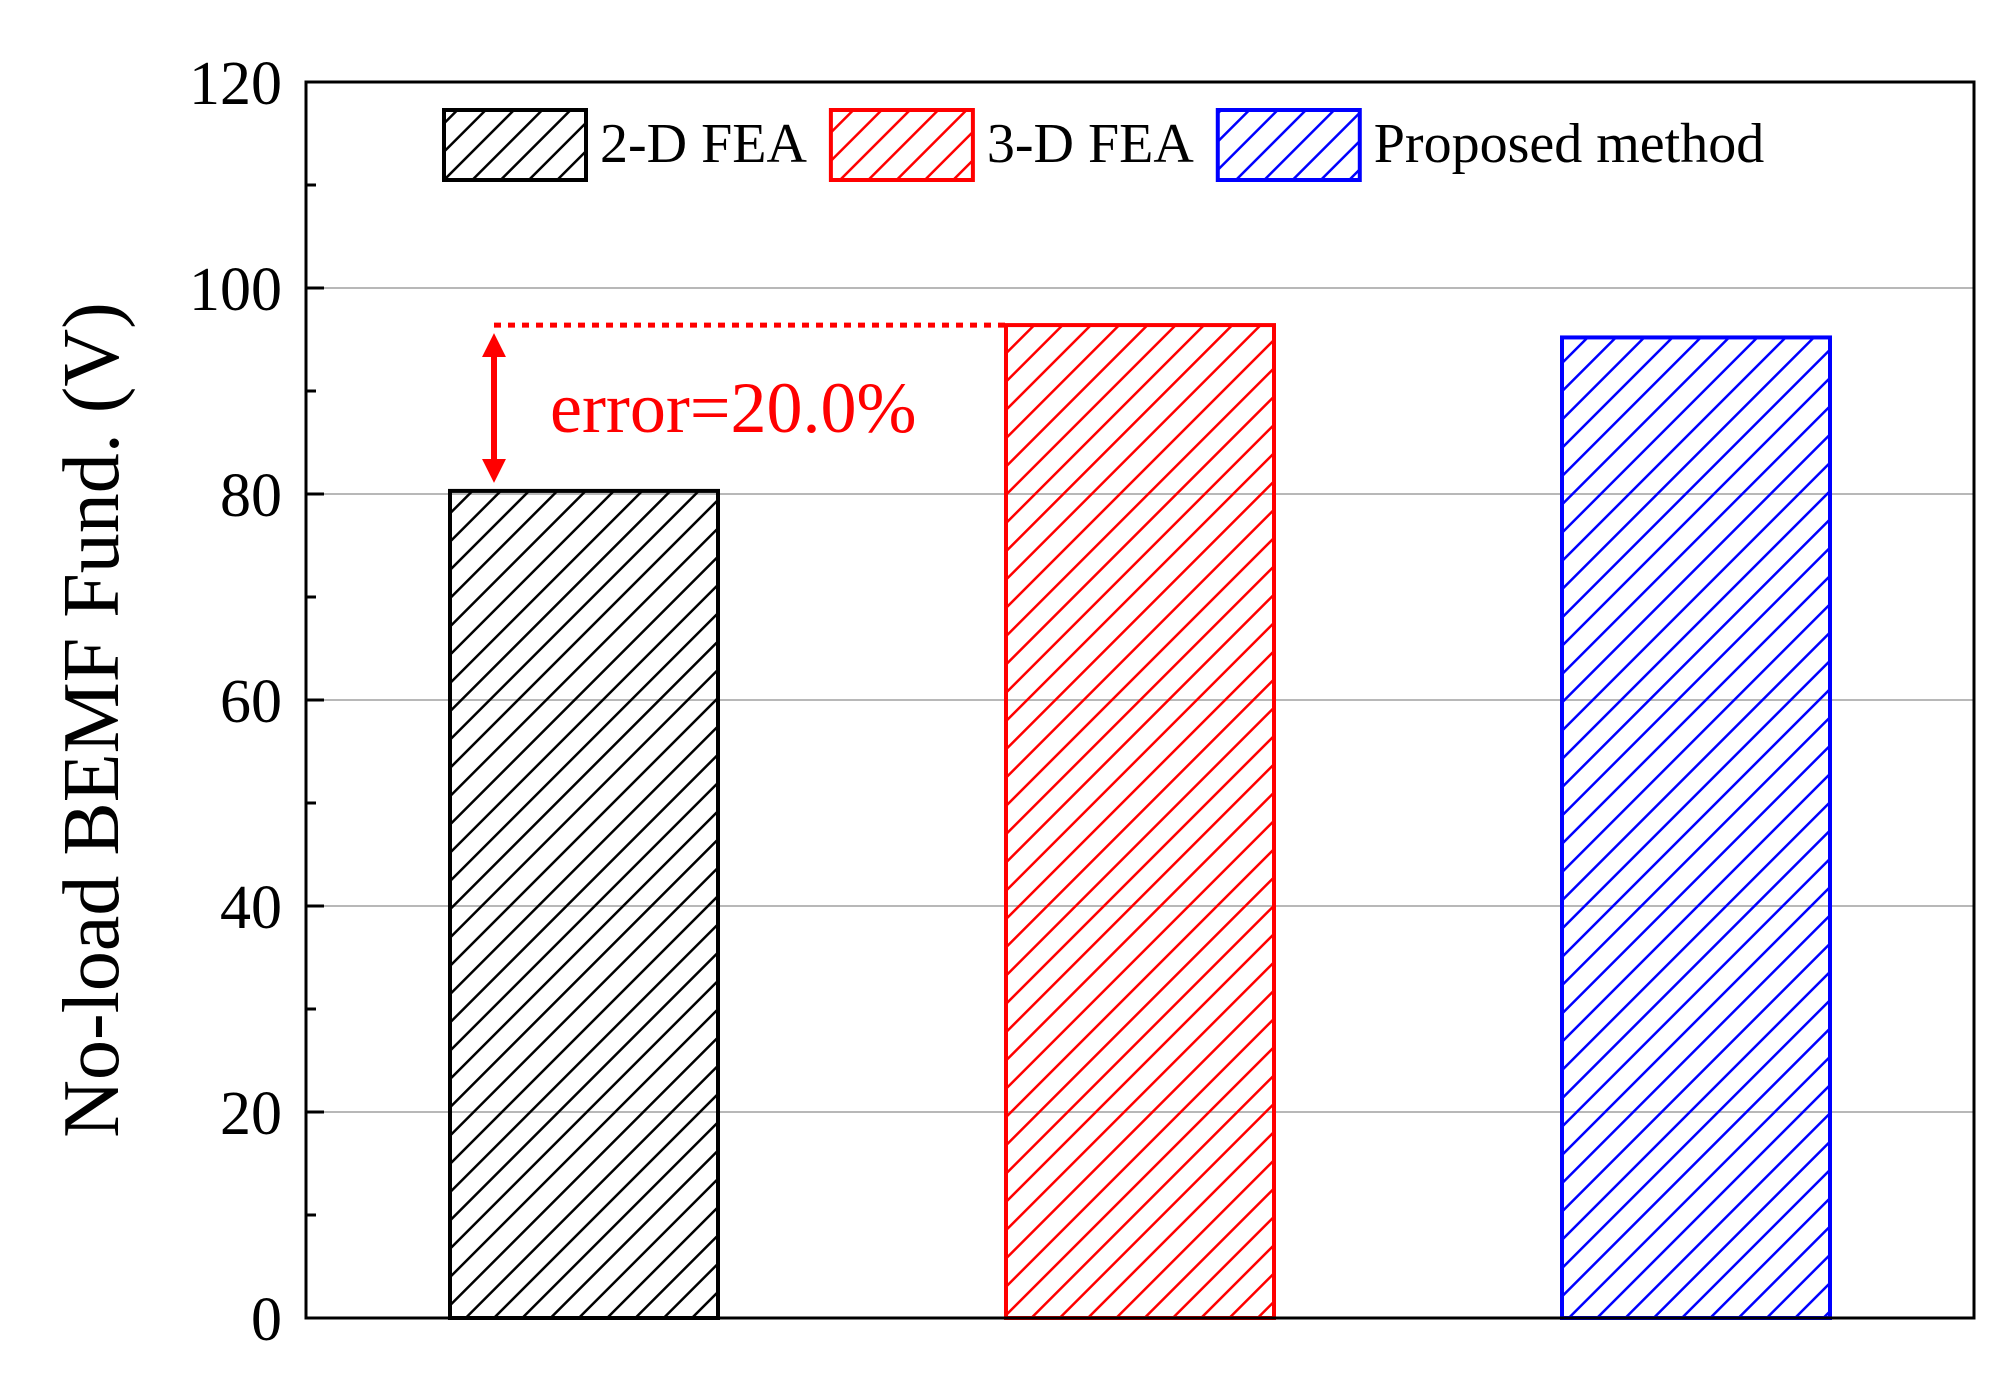 This screenshot has width=2004, height=1375. I want to click on y-tick-label: 40, so click(251, 908).